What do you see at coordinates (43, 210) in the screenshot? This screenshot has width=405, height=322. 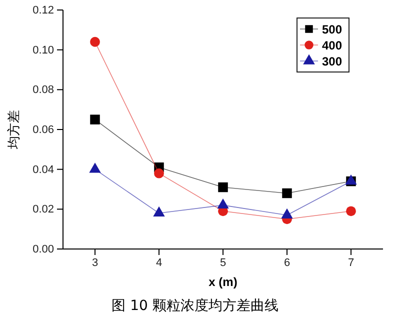 I see `y-tick-label: 0.02` at bounding box center [43, 210].